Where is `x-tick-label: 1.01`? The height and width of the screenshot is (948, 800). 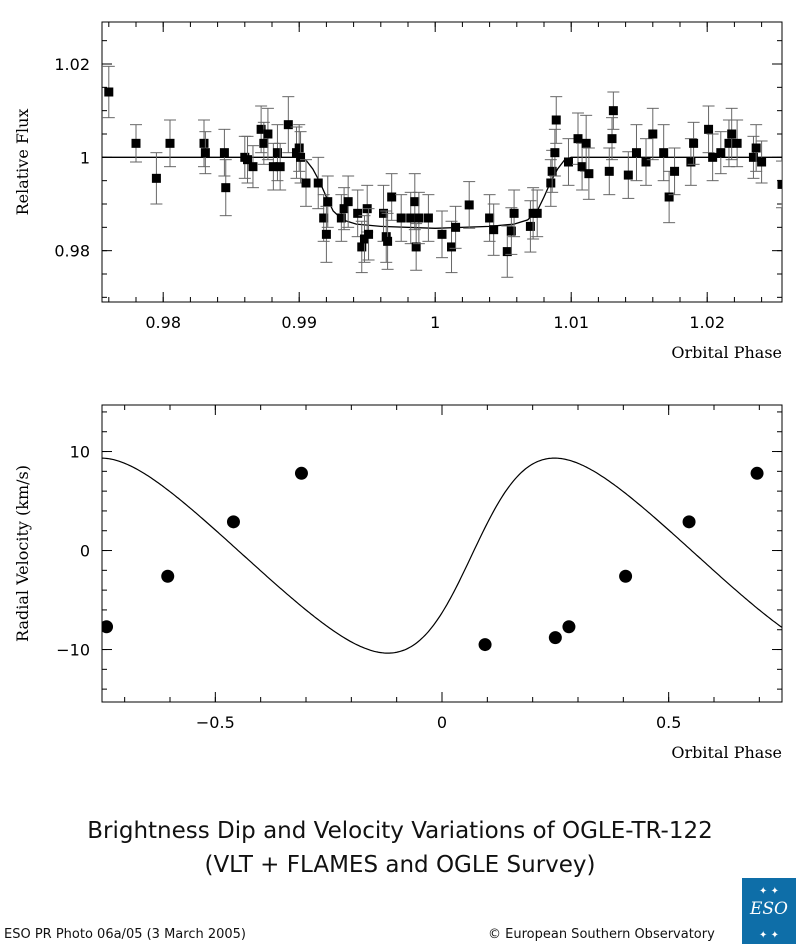
x-tick-label: 1.01 is located at coordinates (571, 322).